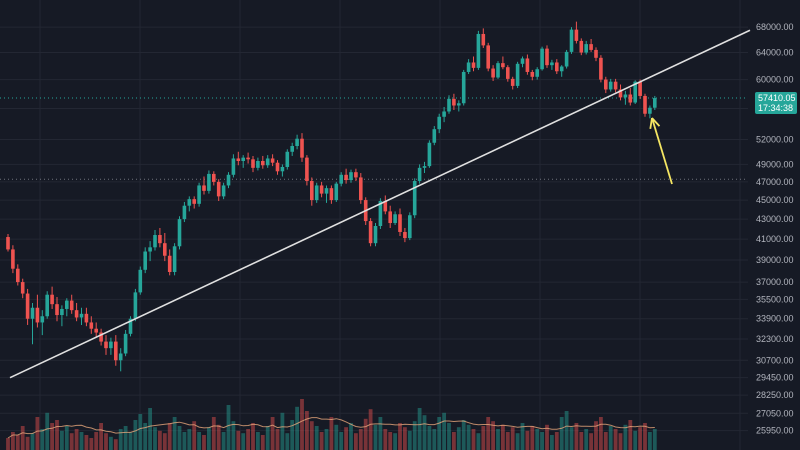 Image resolution: width=800 pixels, height=450 pixels. What do you see at coordinates (775, 140) in the screenshot?
I see `y-tick-label: 52000.00` at bounding box center [775, 140].